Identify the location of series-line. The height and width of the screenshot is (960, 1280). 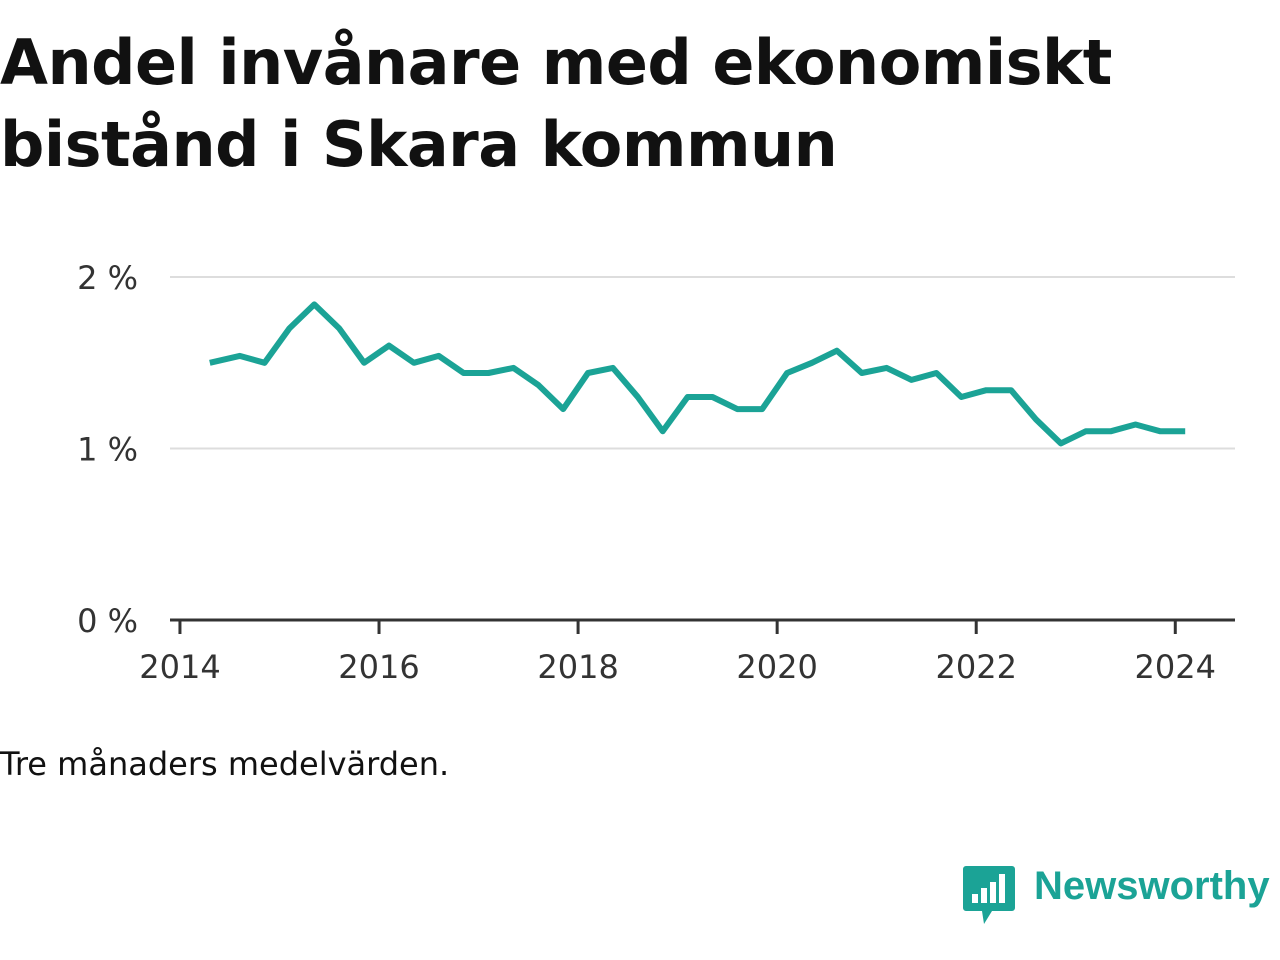
(697, 374).